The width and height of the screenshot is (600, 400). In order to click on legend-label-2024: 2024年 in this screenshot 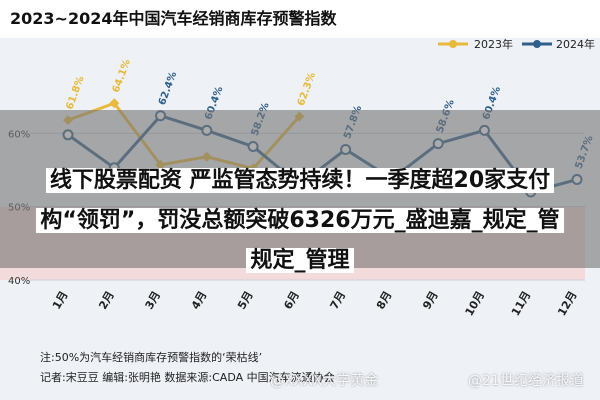, I will do `click(575, 44)`.